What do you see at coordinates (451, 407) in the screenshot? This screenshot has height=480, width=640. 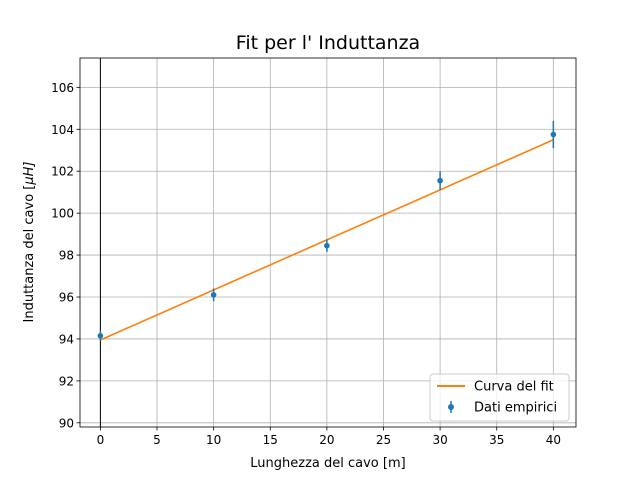 I see `legend-swatch-point` at bounding box center [451, 407].